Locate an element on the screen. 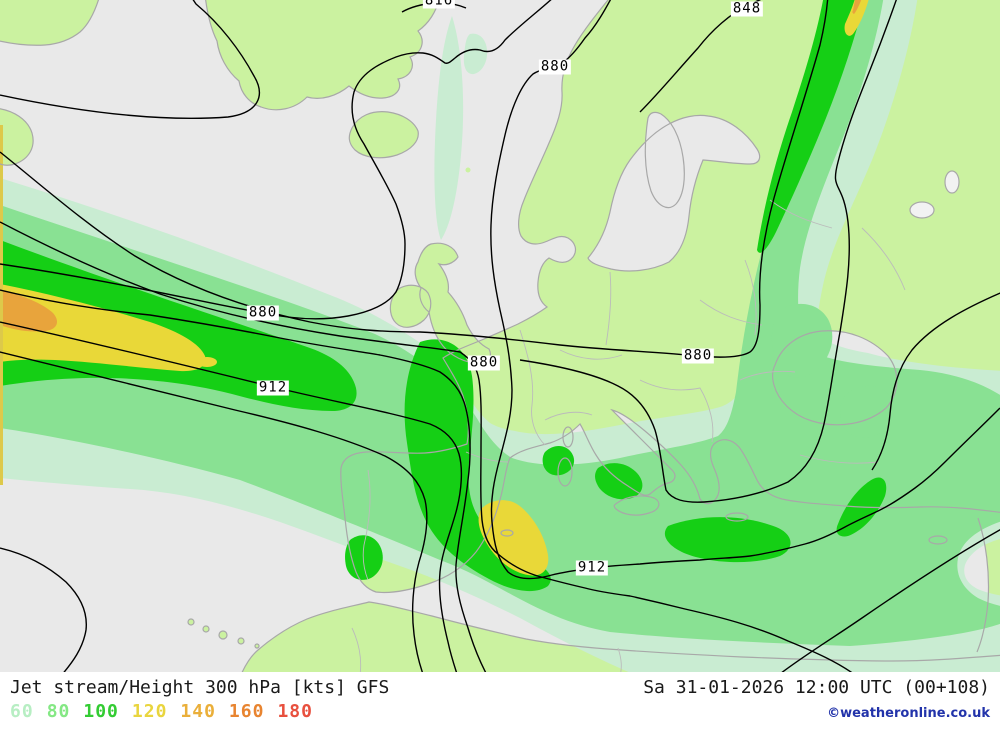  map-edge-sliver is located at coordinates (1, 305).